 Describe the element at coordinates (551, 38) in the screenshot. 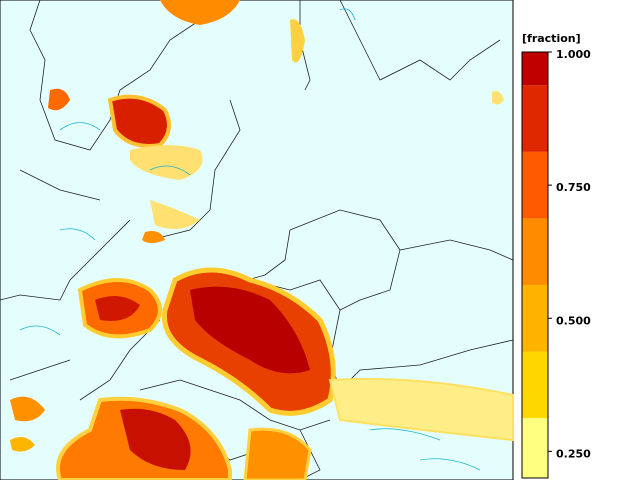

I see `colorbar-unit: [fraction]` at that location.